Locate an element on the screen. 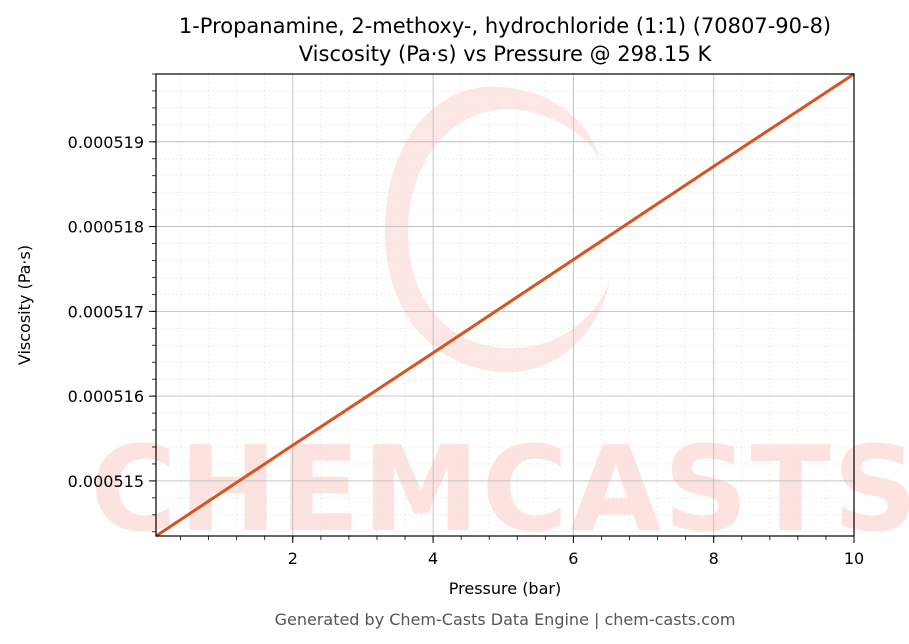 Image resolution: width=909 pixels, height=644 pixels. x-axis-label: Pressure (bar) is located at coordinates (505, 588).